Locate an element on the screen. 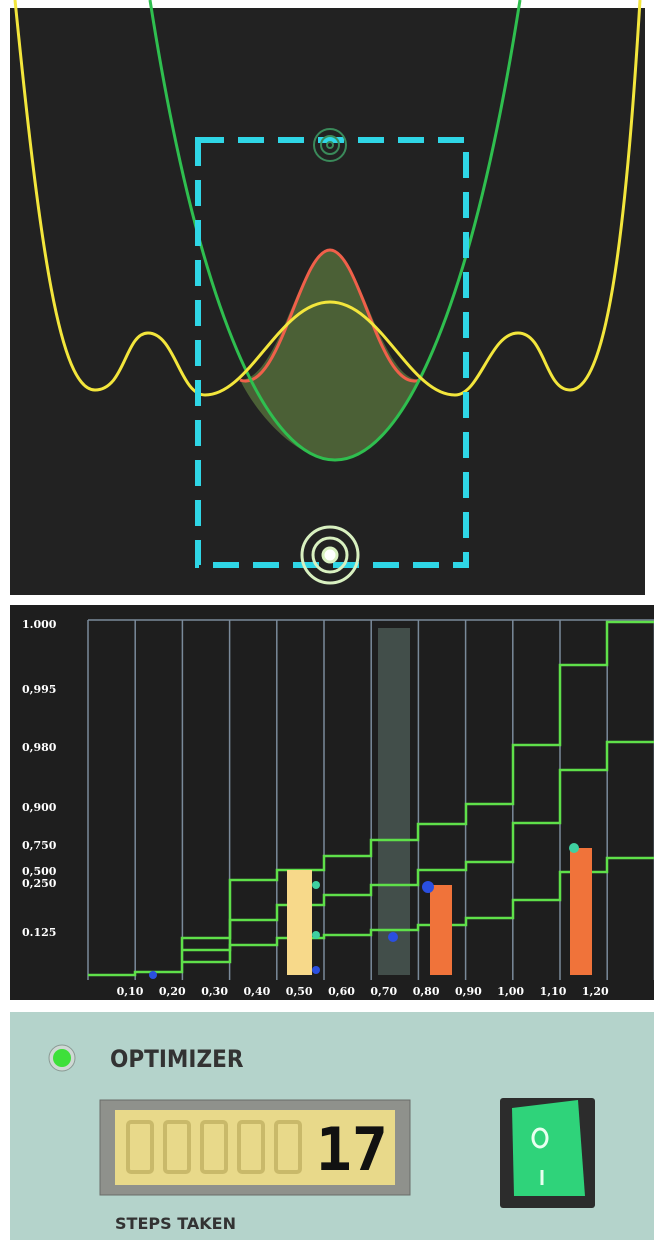 This screenshot has height=1249, width=654. counter-label: STEPS TAKEN is located at coordinates (175, 1223).